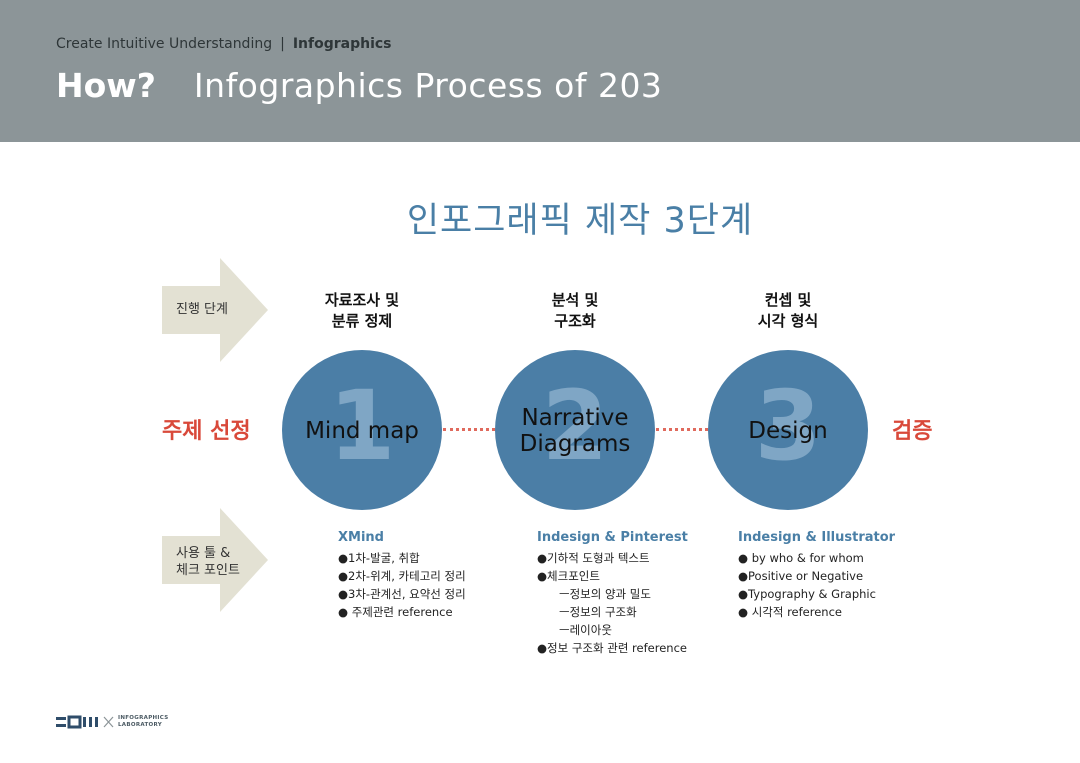 The height and width of the screenshot is (763, 1080). I want to click on tool-item: ●Positive or Negative, so click(801, 576).